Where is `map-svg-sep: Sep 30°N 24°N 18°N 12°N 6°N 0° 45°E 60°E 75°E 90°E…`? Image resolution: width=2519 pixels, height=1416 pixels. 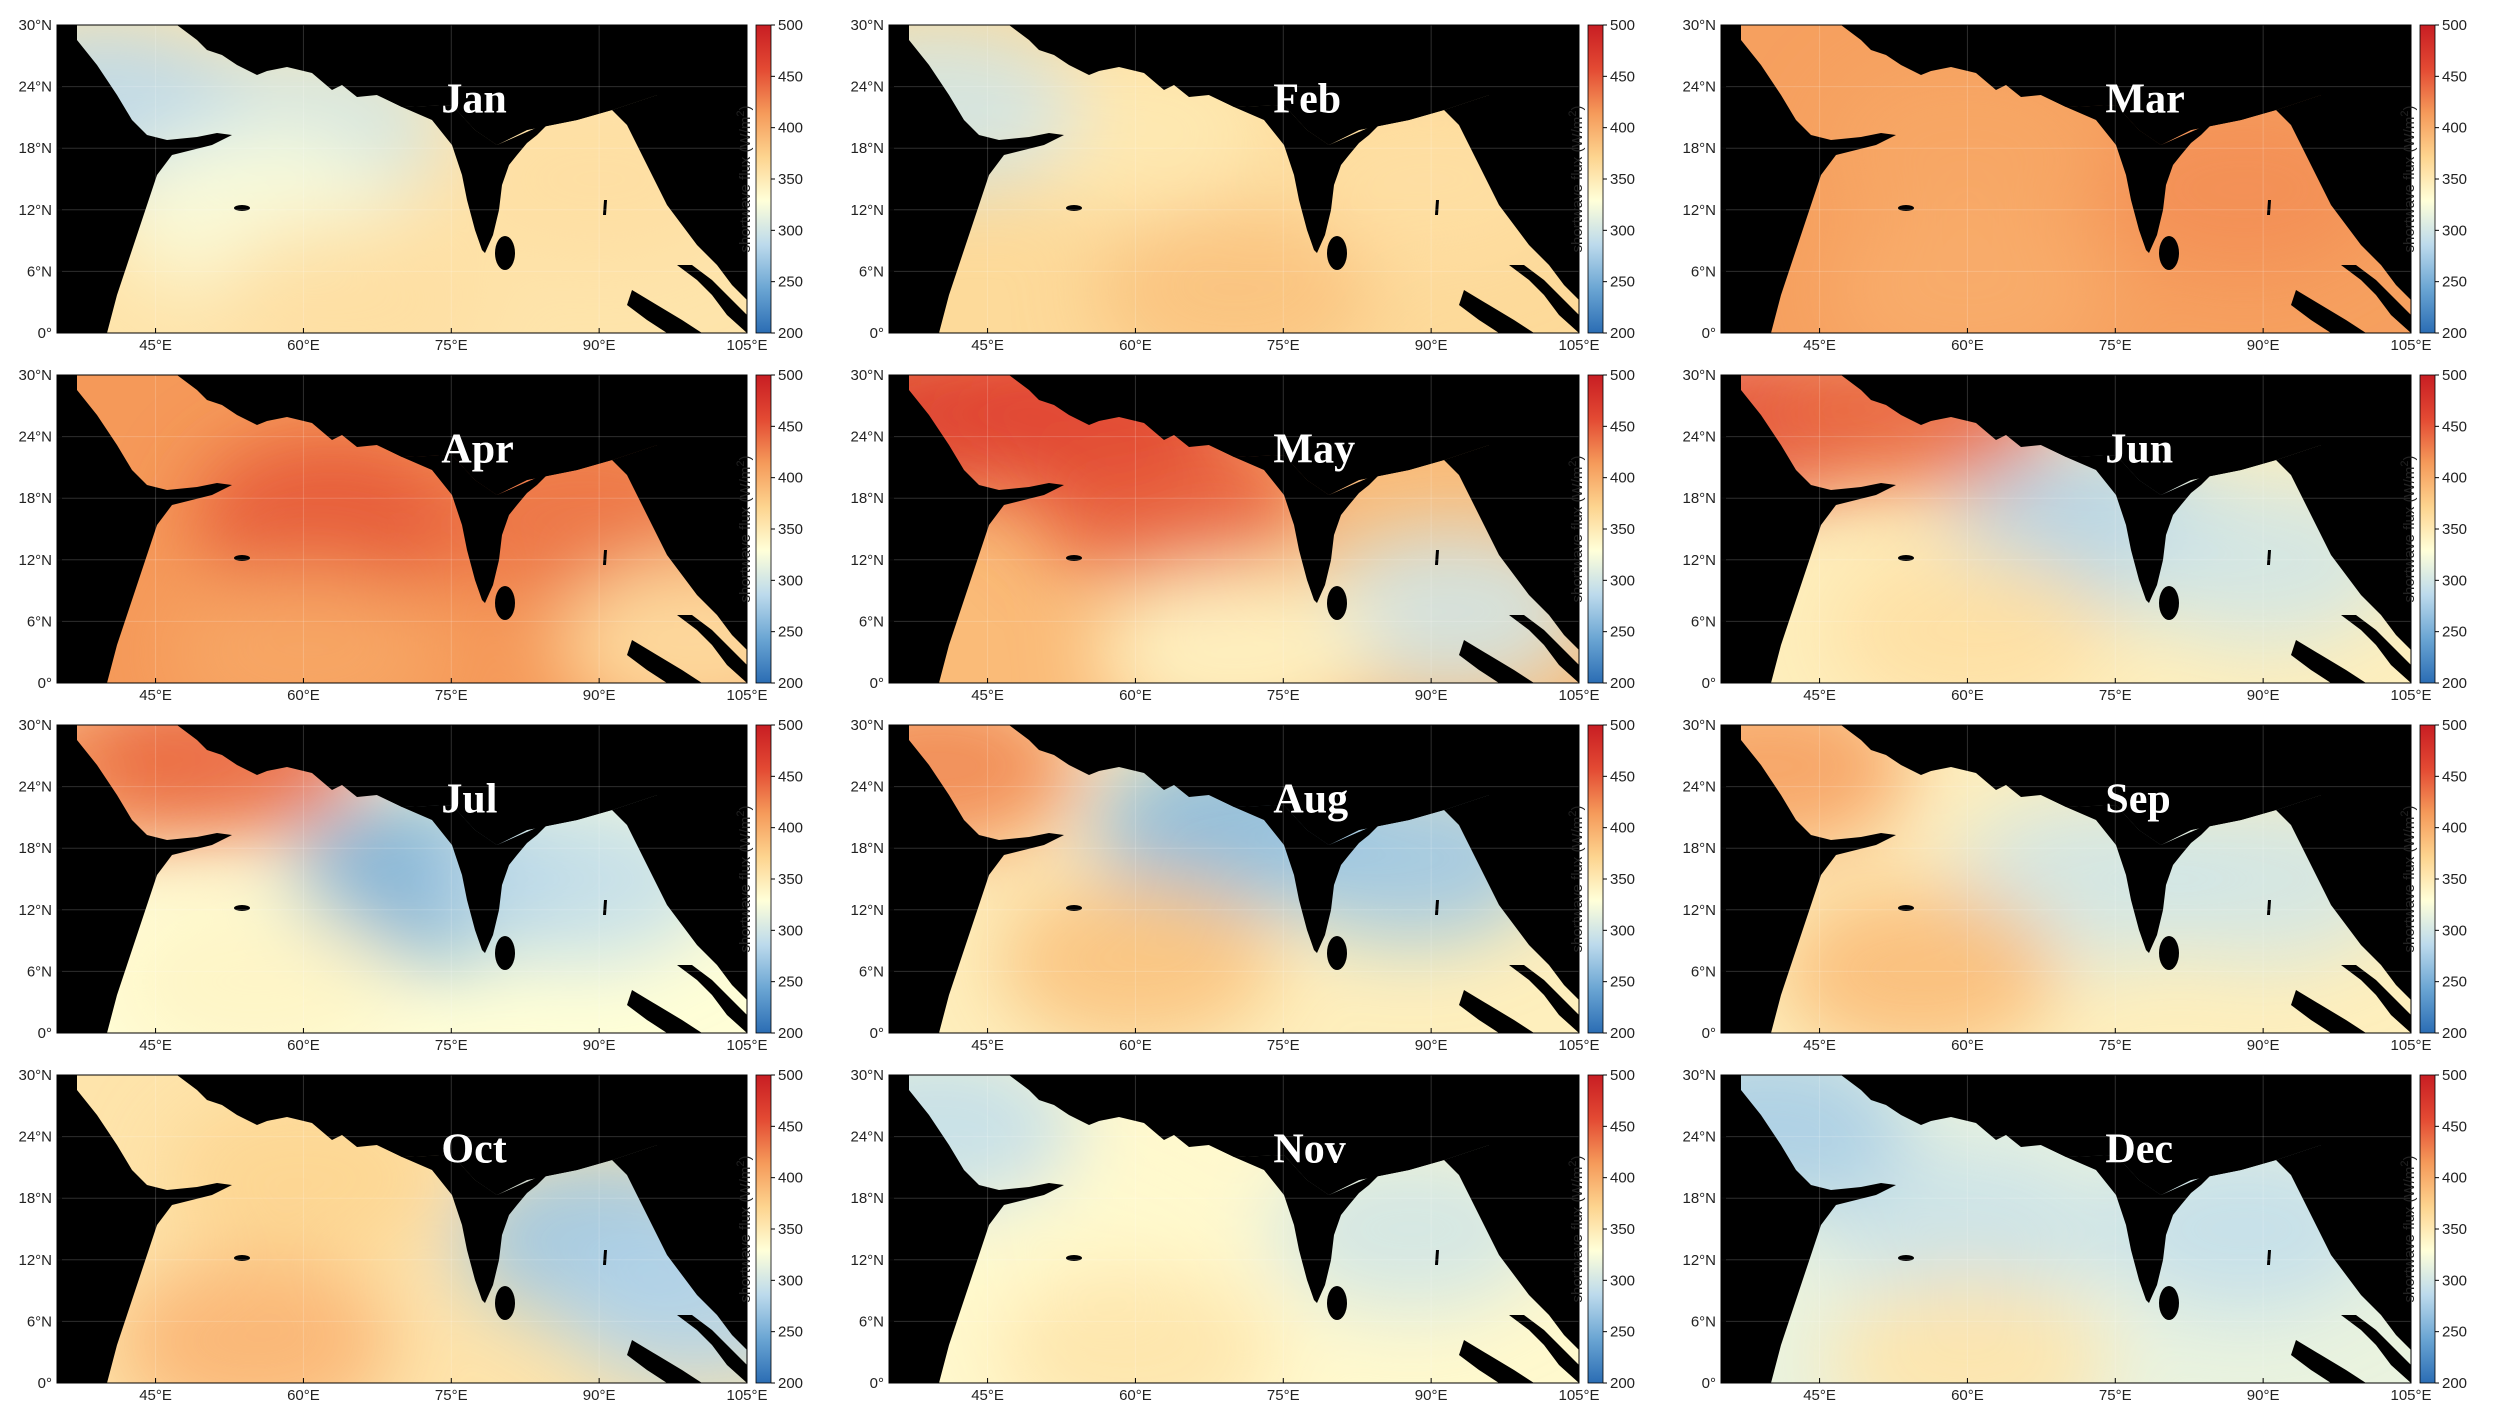
map-svg-sep: Sep 30°N 24°N 18°N 12°N 6°N 0° 45°E 60°E 75°E 90°E… is located at coordinates (2074, 885).